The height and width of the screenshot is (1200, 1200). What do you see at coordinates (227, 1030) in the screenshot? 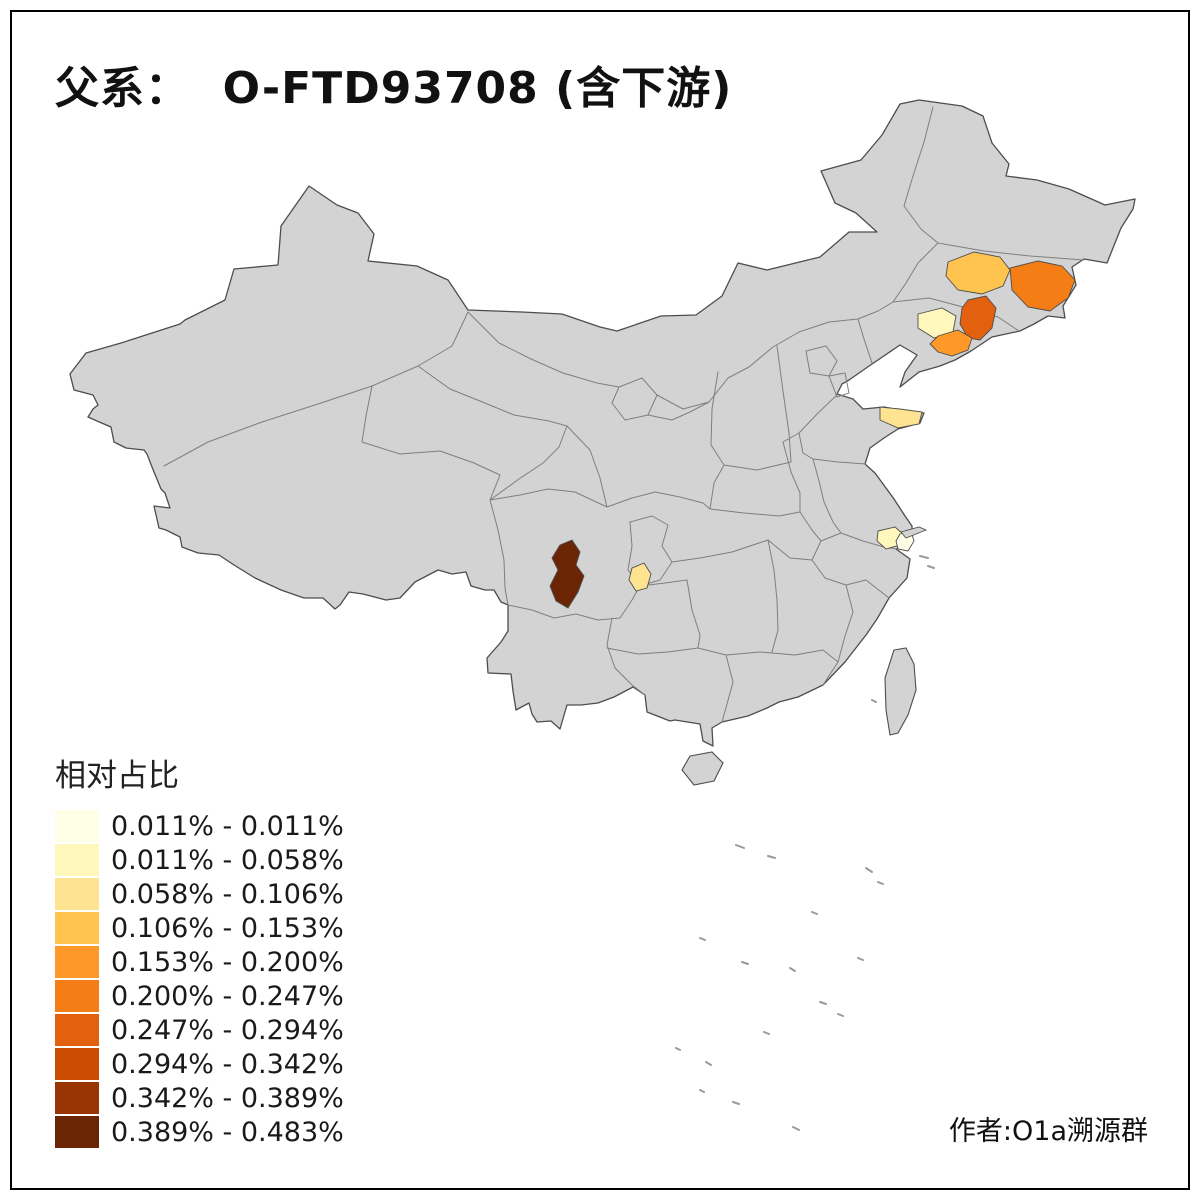
I see `legend-label: 0.247% - 0.294%` at bounding box center [227, 1030].